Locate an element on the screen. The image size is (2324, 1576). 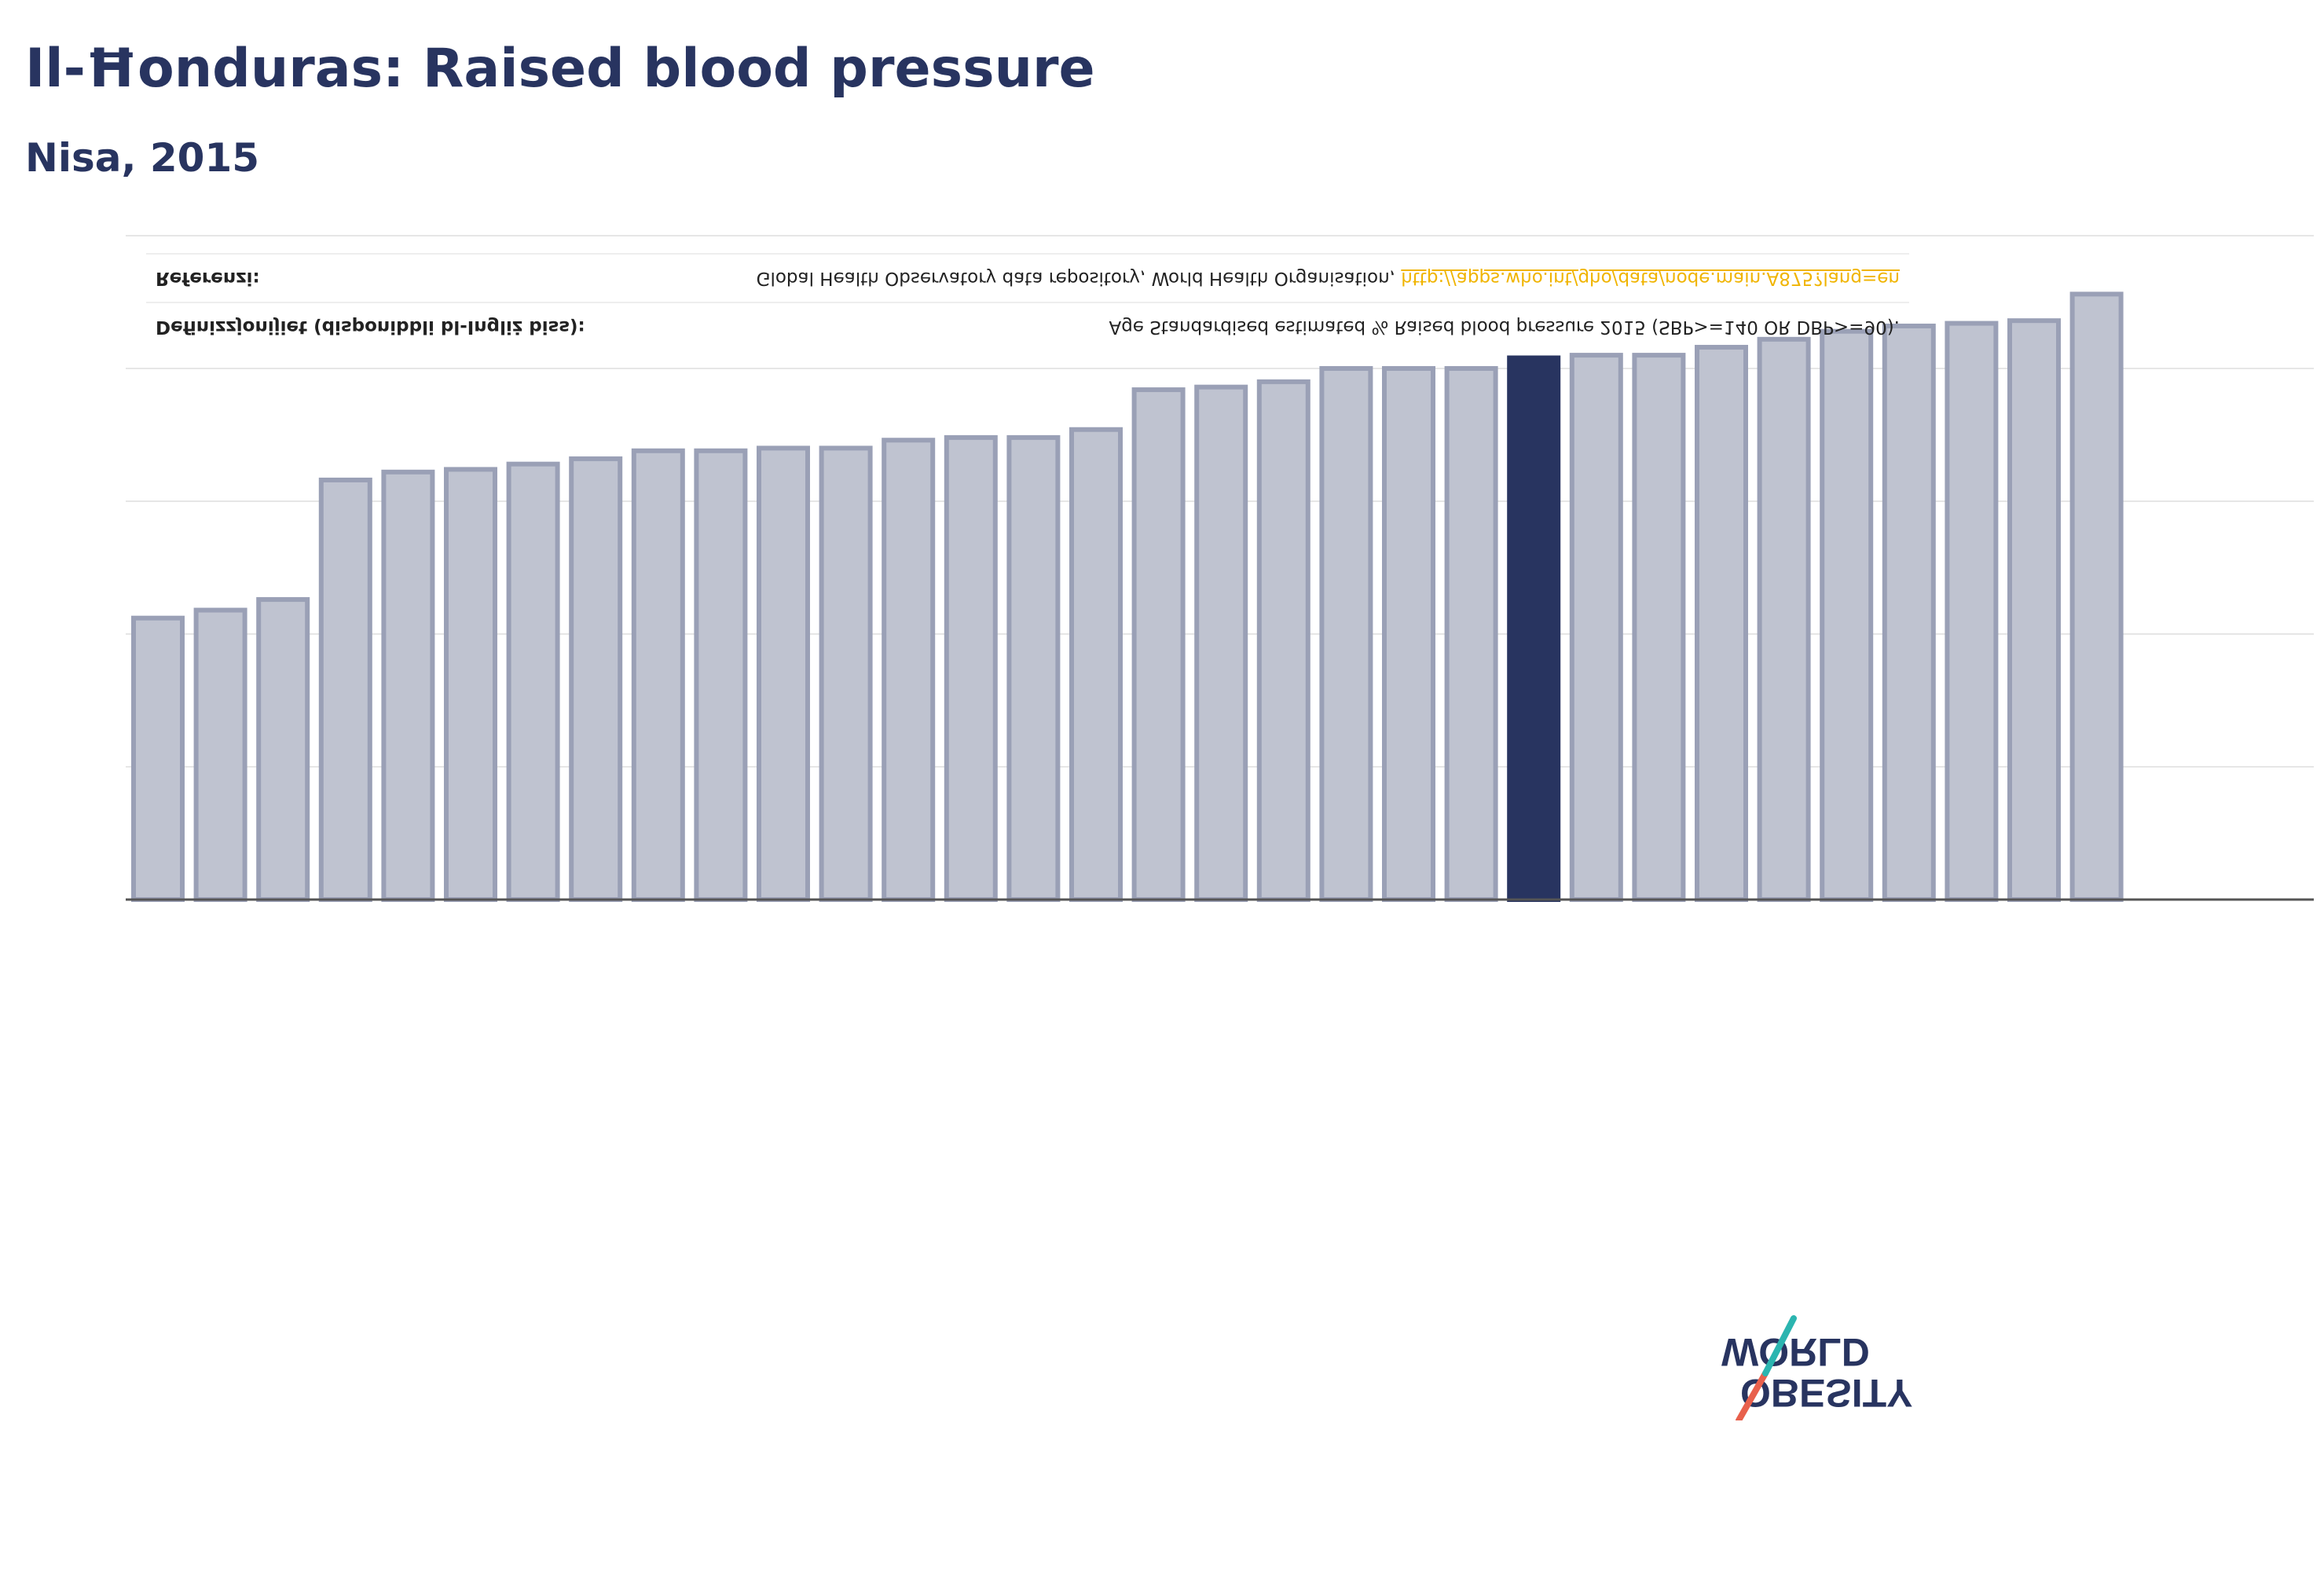
chart-subtitle: Nisa, 2015 is located at coordinates (142, 158).